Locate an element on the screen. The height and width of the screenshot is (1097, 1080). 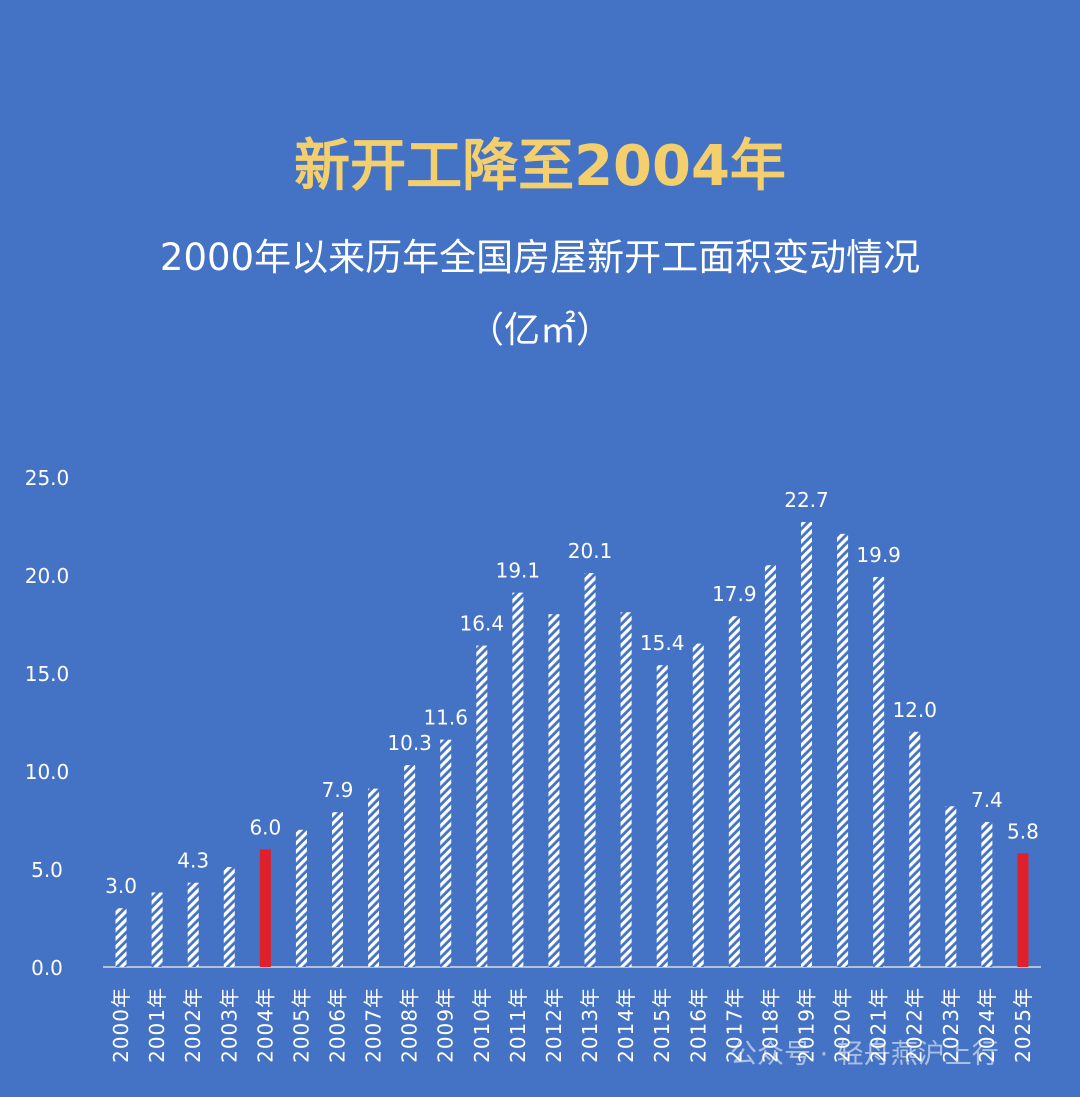
y-axis: 0.0 5.0 10.0 15.0 20.0 25.0 is located at coordinates (47, 723).